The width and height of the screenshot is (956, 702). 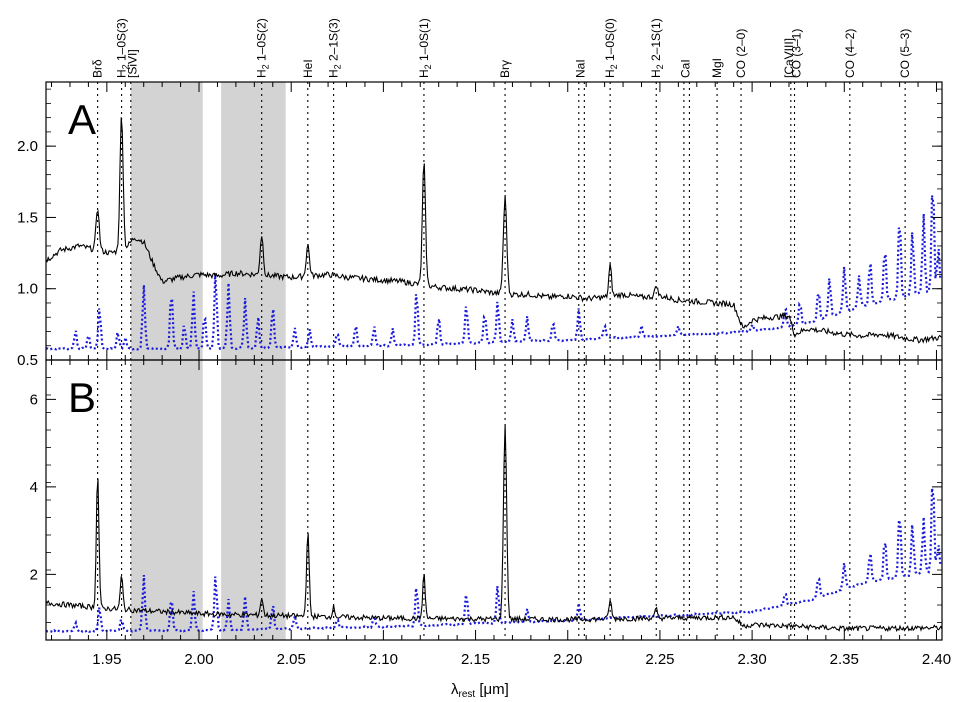 I want to click on line-label-20: CO (5–3), so click(x=905, y=53).